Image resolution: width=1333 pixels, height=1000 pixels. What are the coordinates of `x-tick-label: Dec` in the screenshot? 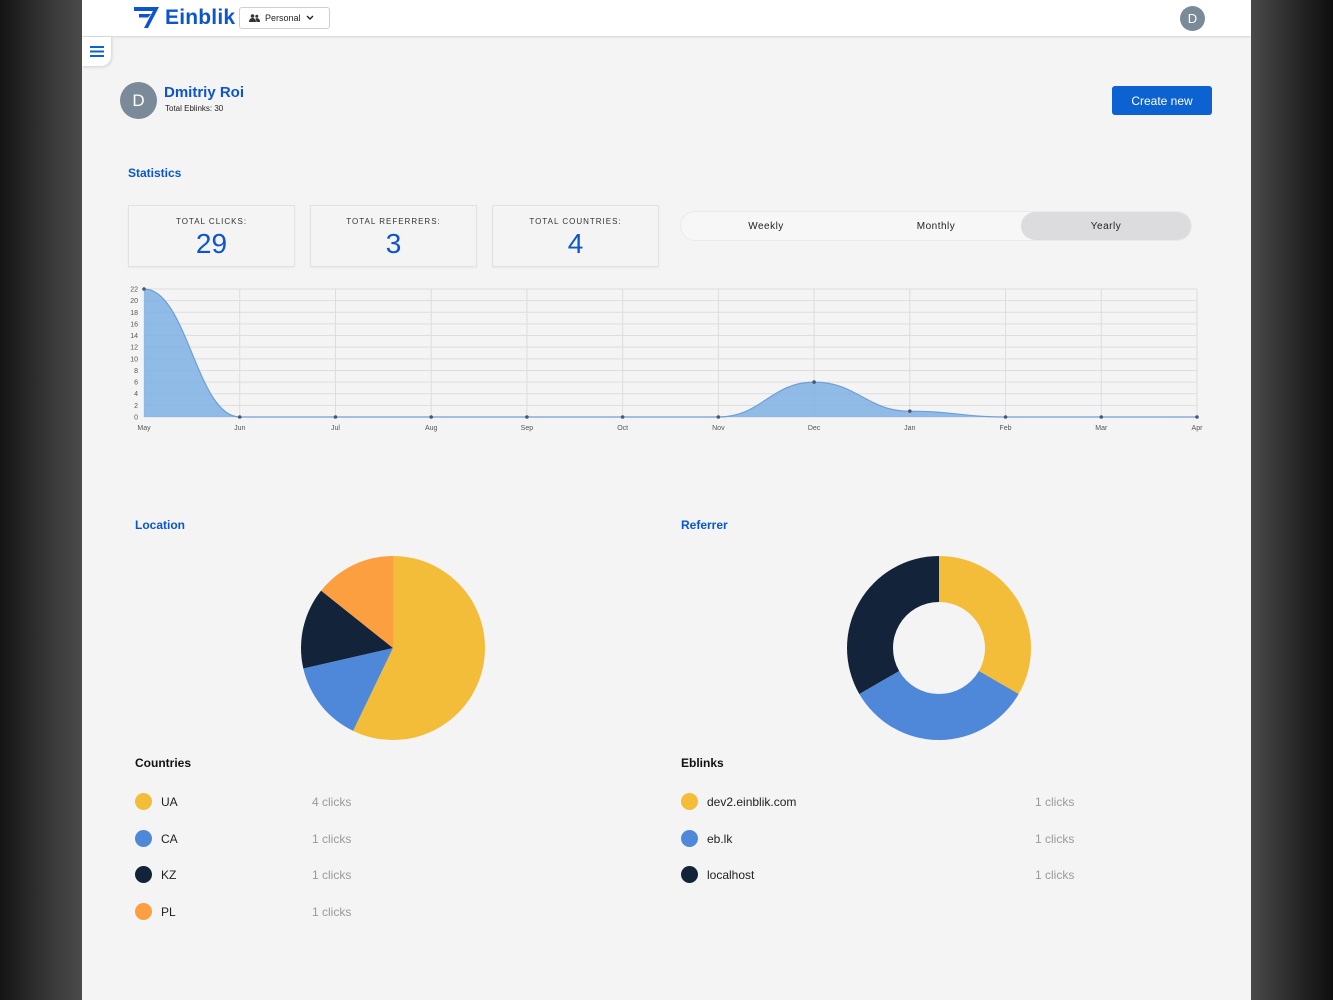 It's located at (814, 428).